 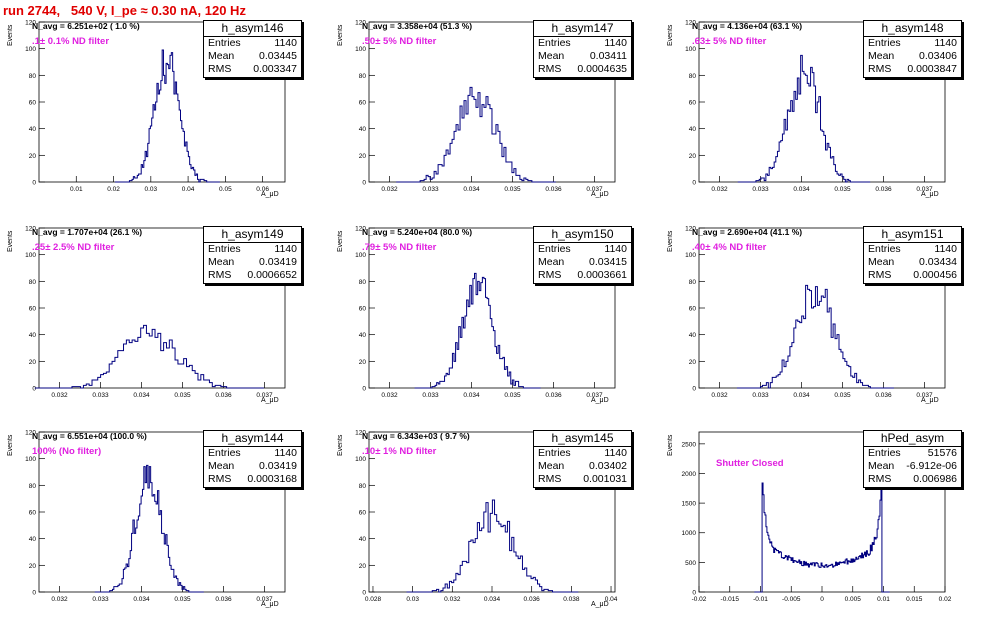 What do you see at coordinates (932, 69) in the screenshot?
I see `rms-value: 0.0003847` at bounding box center [932, 69].